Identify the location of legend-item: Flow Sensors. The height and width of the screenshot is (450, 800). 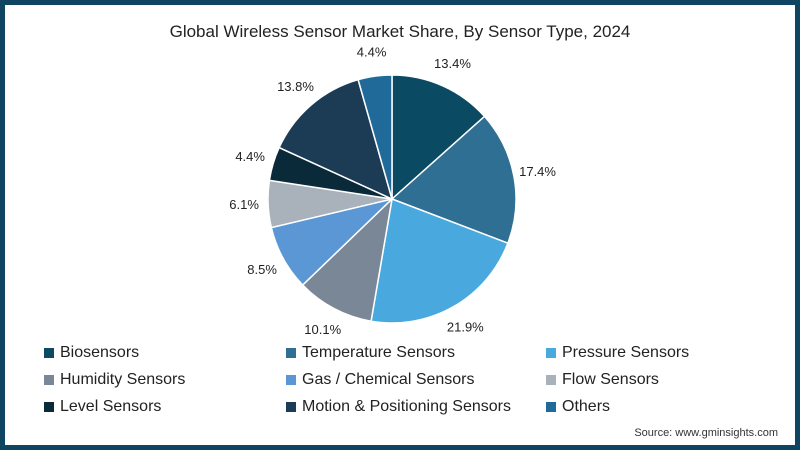
(646, 379).